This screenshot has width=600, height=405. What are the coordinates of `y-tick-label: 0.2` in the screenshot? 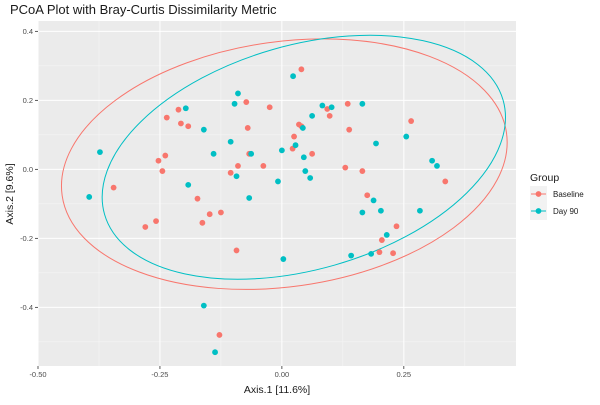 It's located at (28, 100).